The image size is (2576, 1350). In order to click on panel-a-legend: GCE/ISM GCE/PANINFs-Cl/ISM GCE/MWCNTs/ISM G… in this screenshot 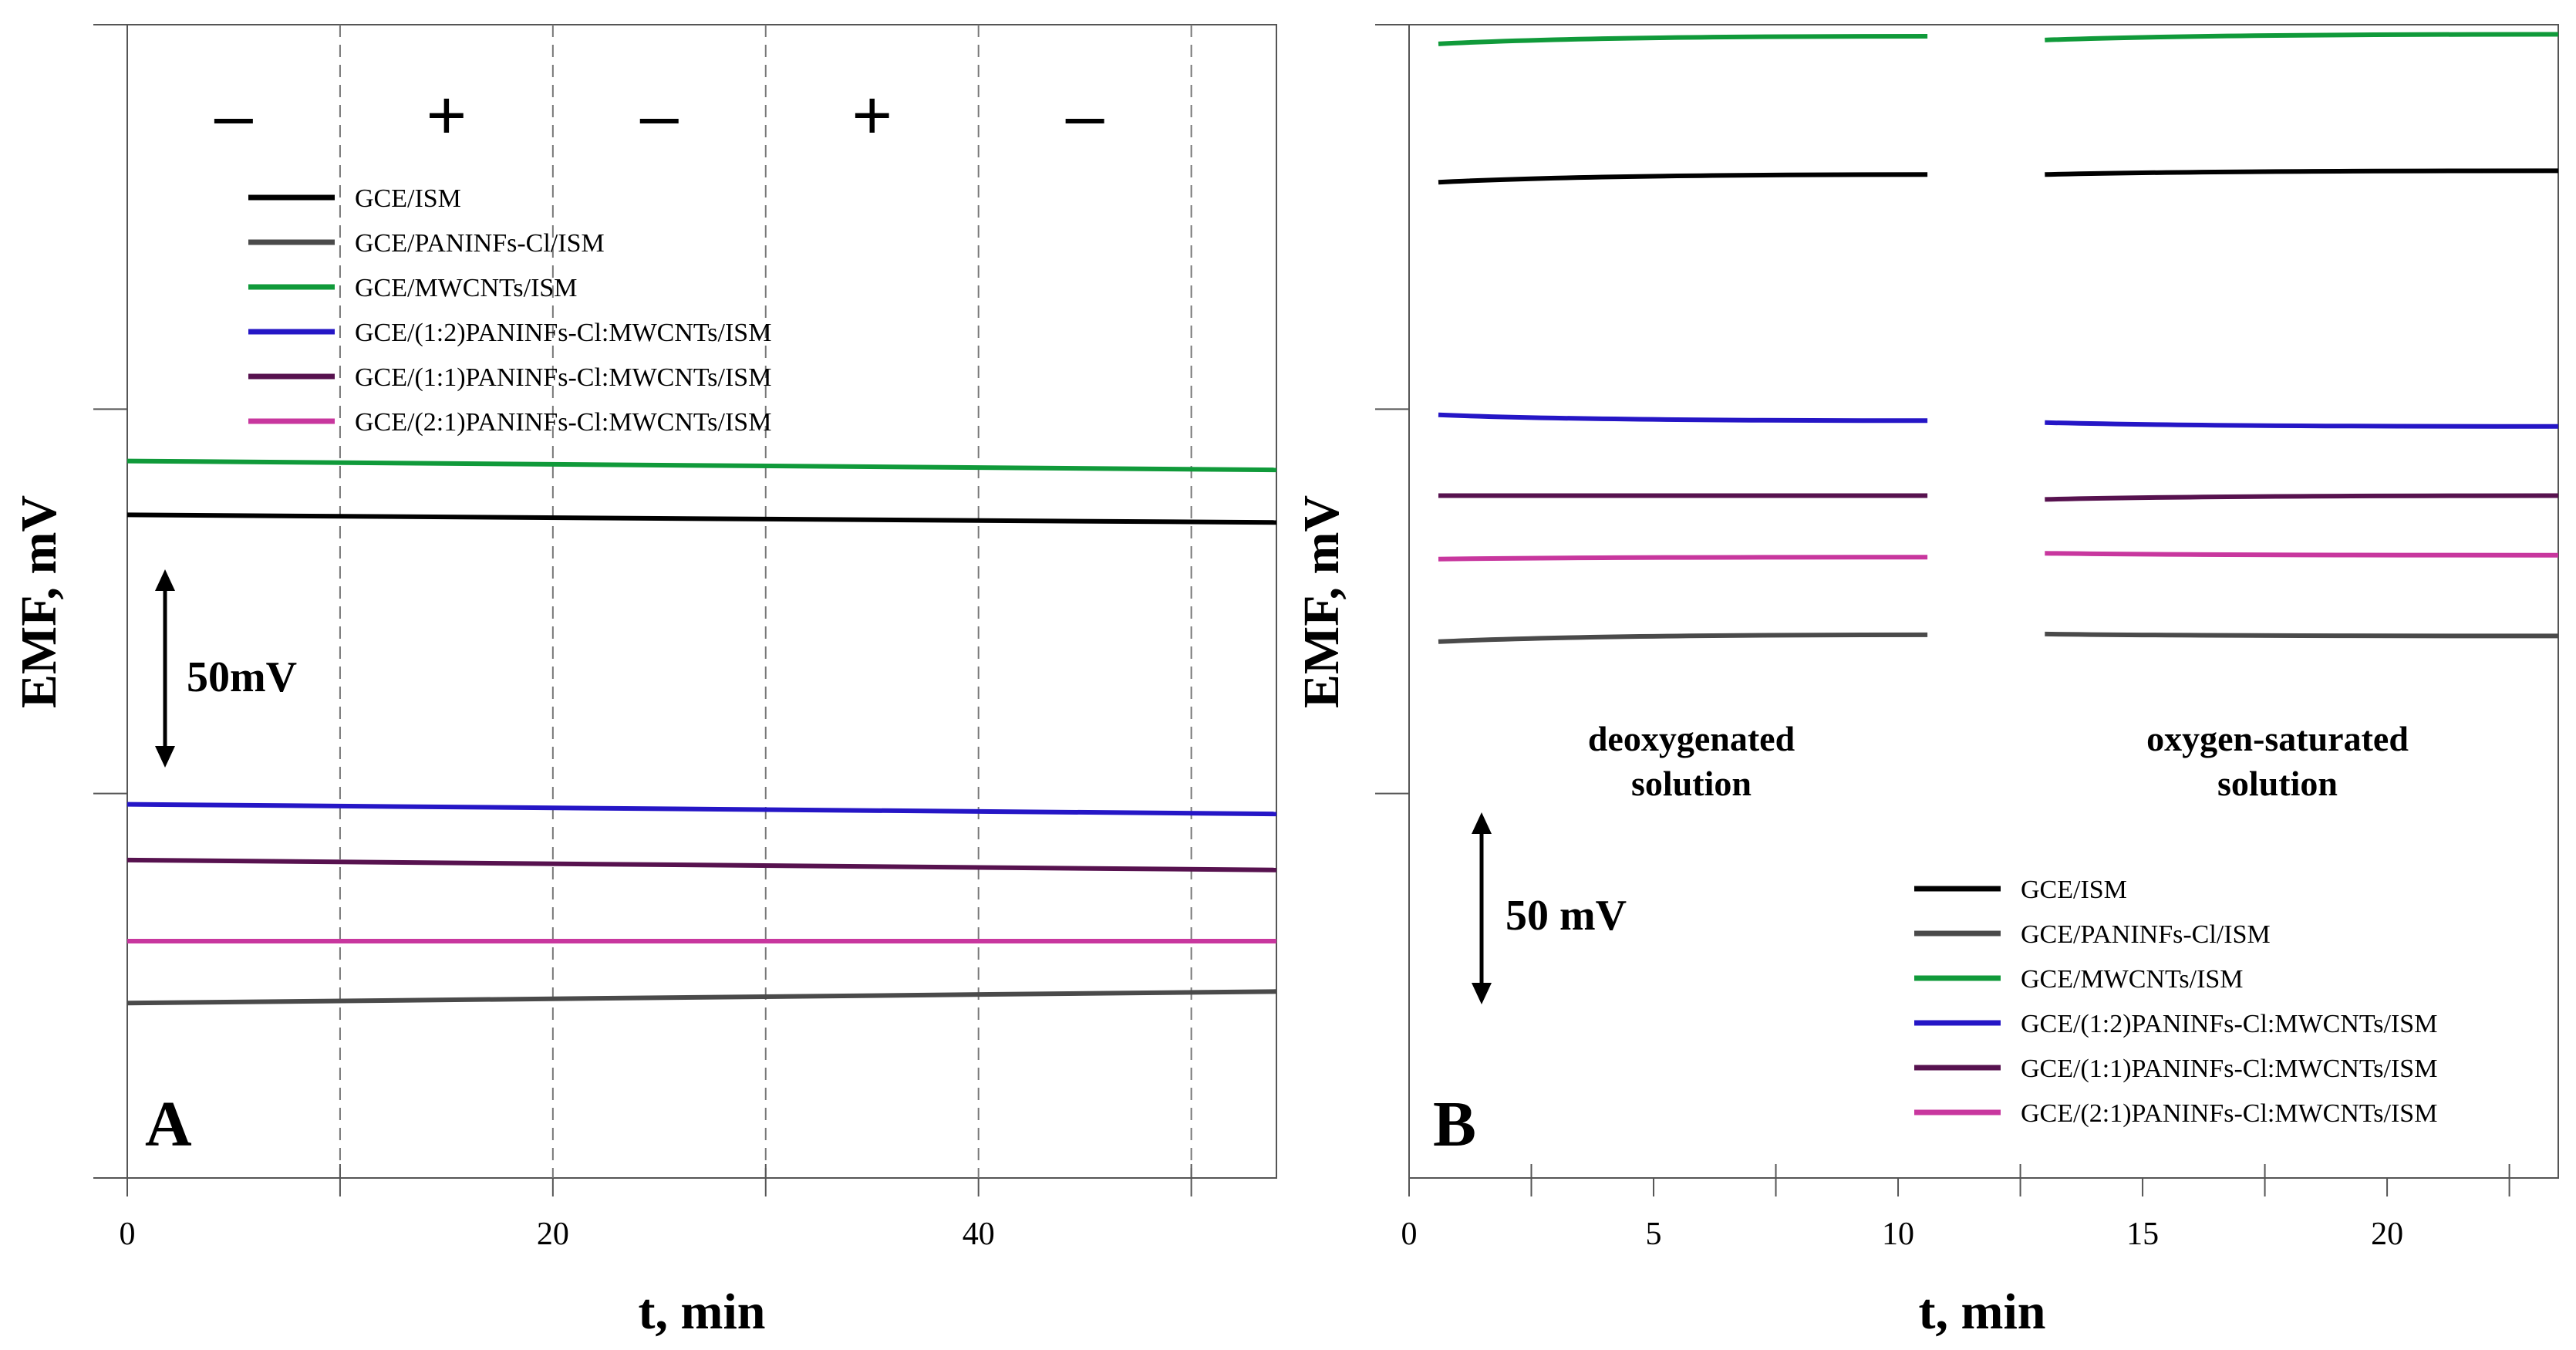, I will do `click(509, 310)`.